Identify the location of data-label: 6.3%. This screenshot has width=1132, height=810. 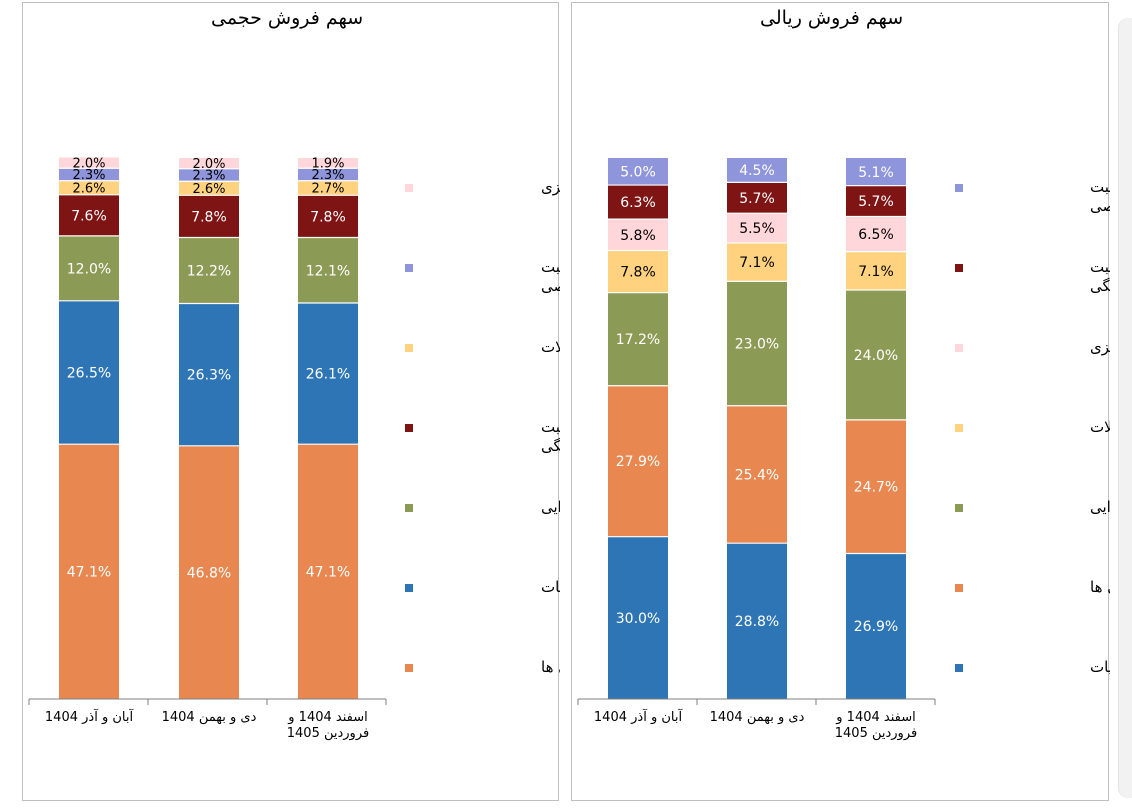
(638, 203).